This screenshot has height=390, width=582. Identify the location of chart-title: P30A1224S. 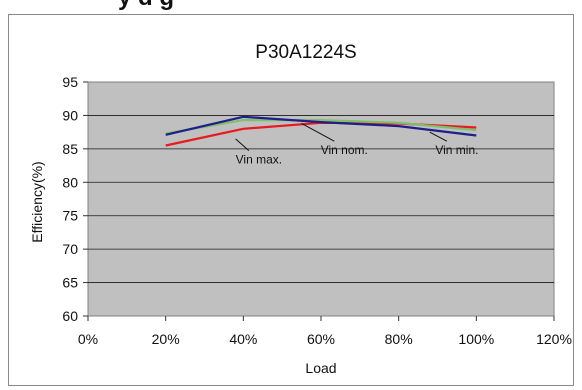
(305, 52).